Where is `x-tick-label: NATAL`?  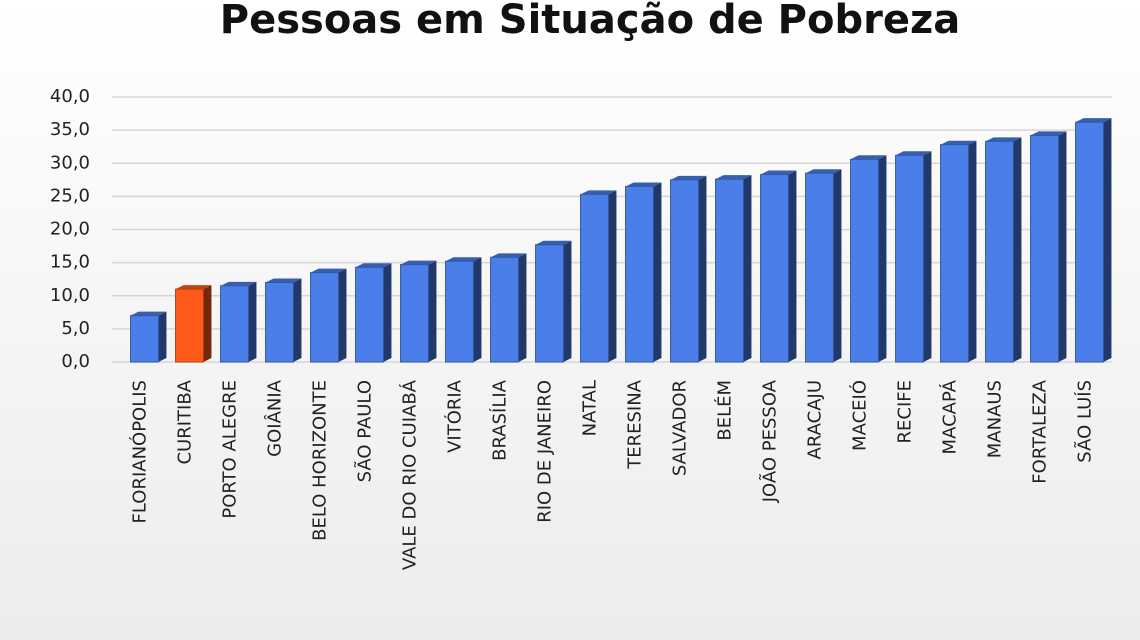
x-tick-label: NATAL is located at coordinates (590, 408).